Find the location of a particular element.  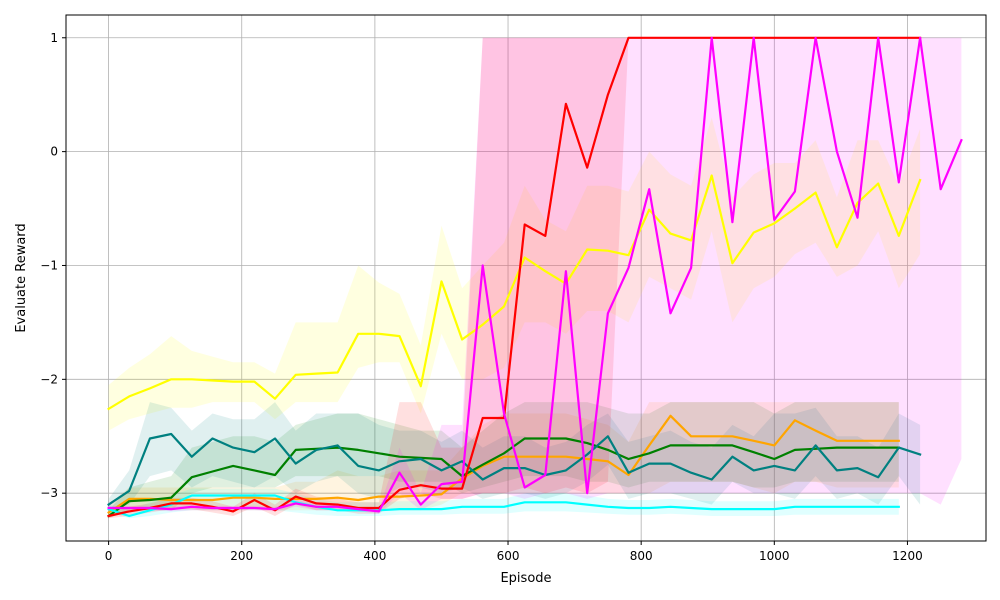

x-axis-label: Episode is located at coordinates (525, 578).